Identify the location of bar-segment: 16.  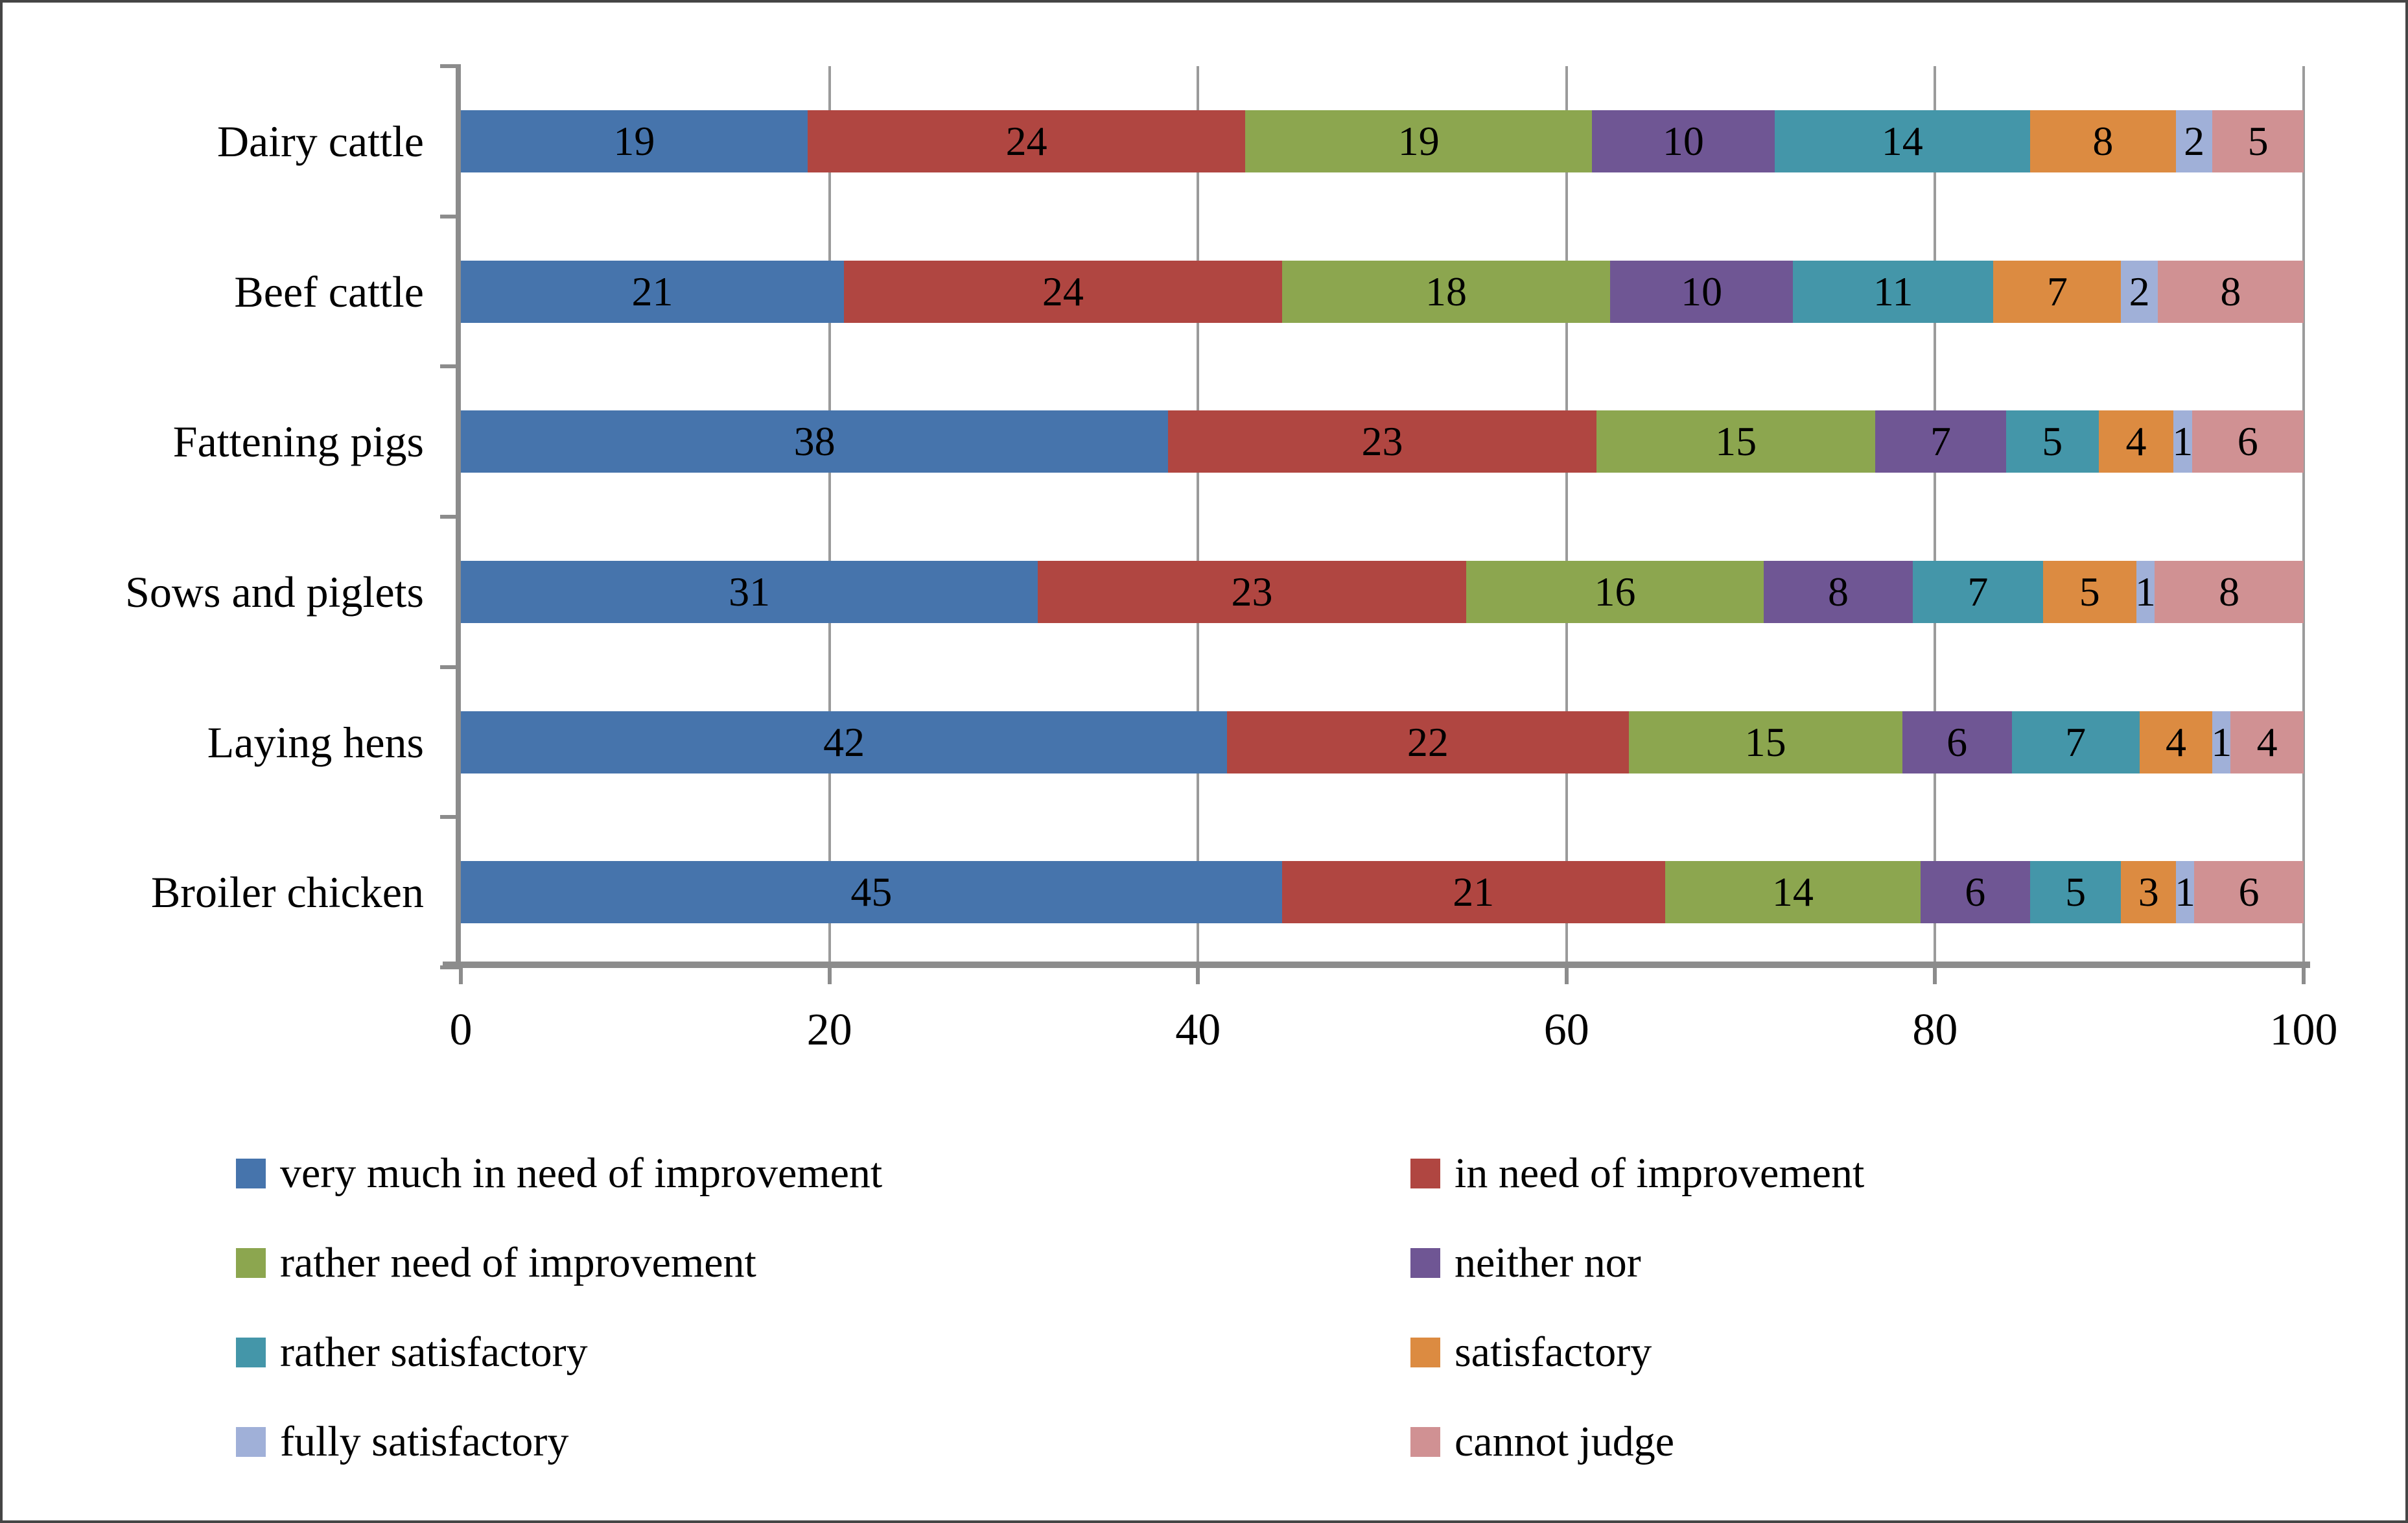
(1615, 591).